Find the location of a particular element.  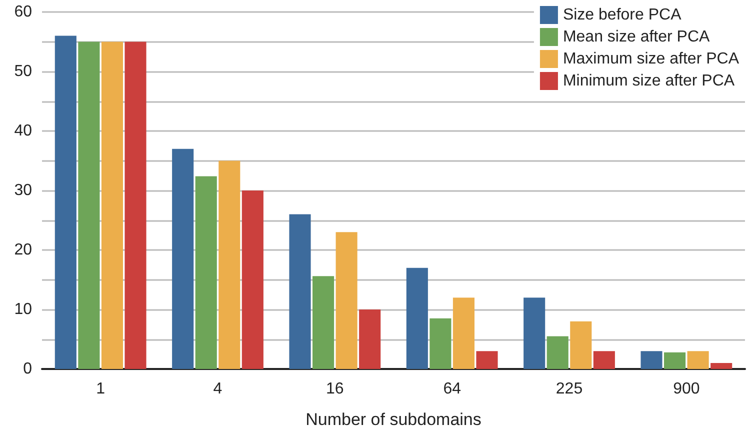

y-tick-label: 10 is located at coordinates (23, 309).